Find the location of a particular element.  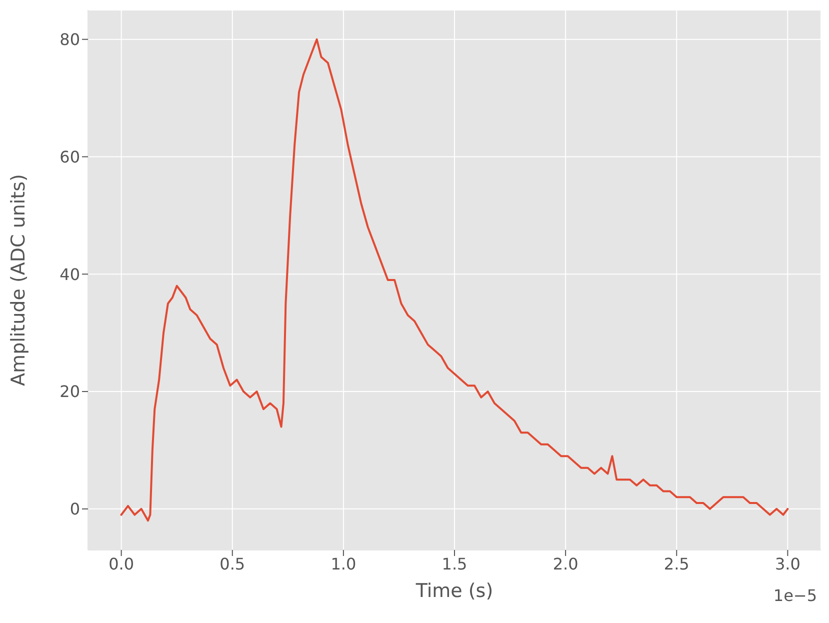

y-tick-label: 60 is located at coordinates (70, 156).